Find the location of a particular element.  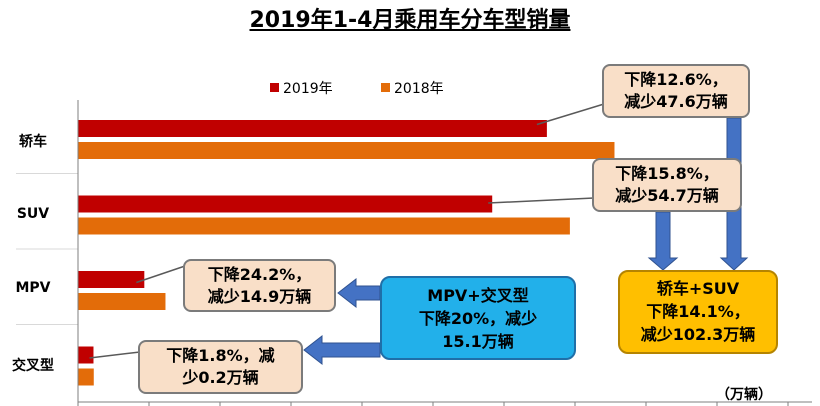

callout-sedan-line2: 减少47.6万辆 is located at coordinates (676, 101).